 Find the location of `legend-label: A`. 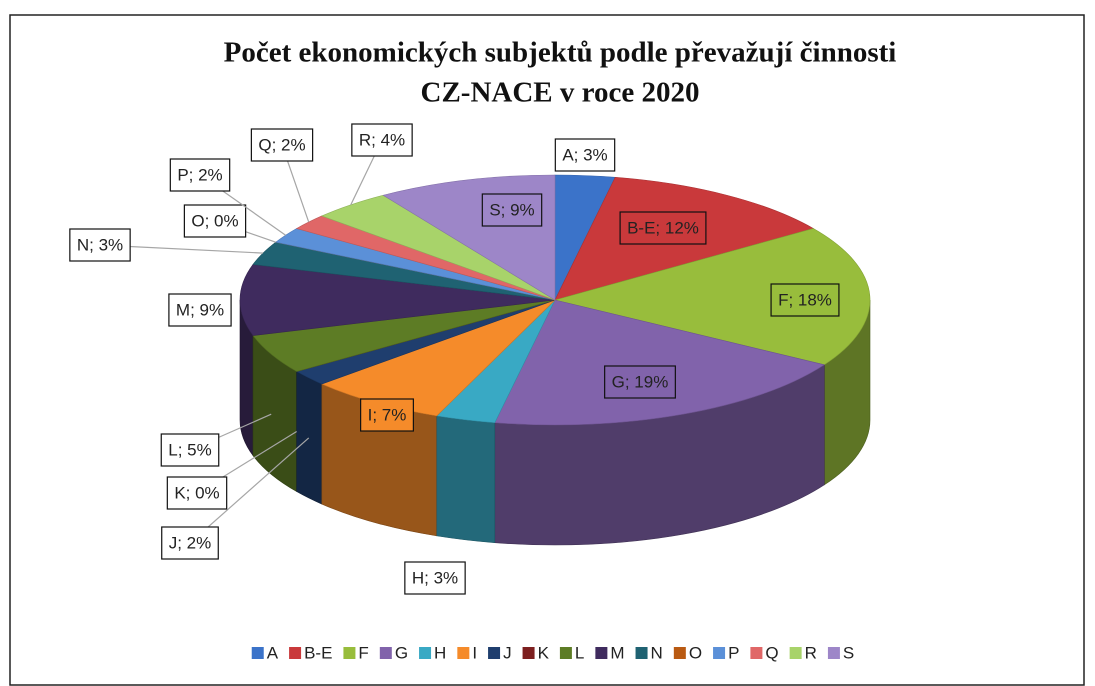

legend-label: A is located at coordinates (273, 652).